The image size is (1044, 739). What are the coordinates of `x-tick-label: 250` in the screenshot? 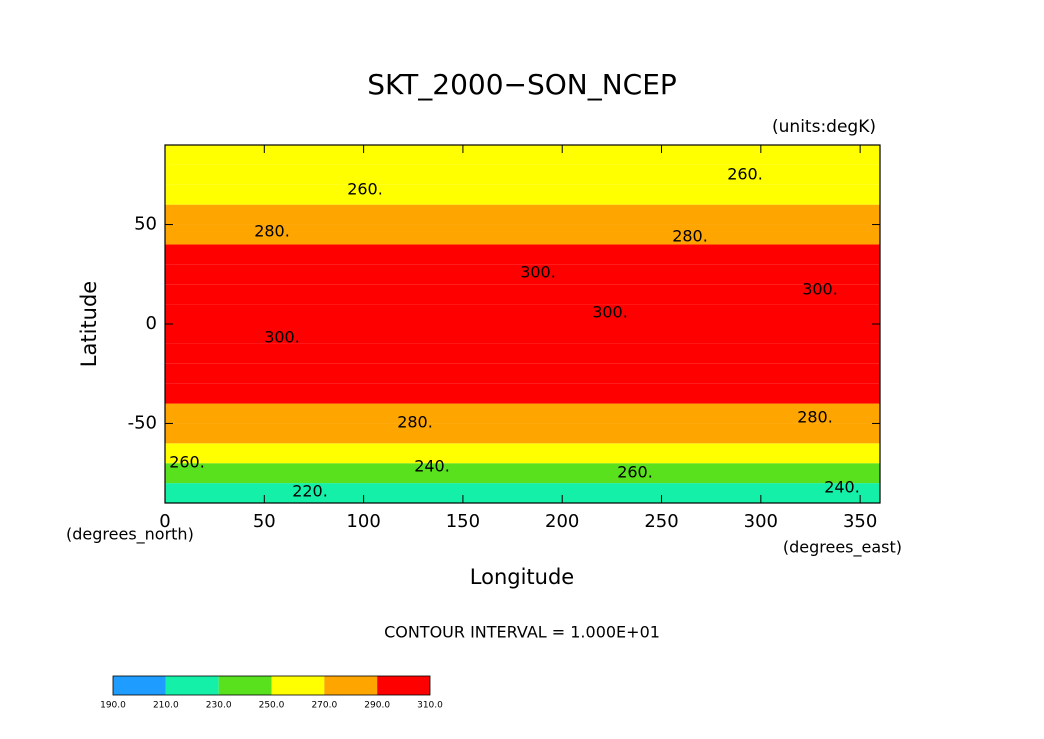 It's located at (661, 521).